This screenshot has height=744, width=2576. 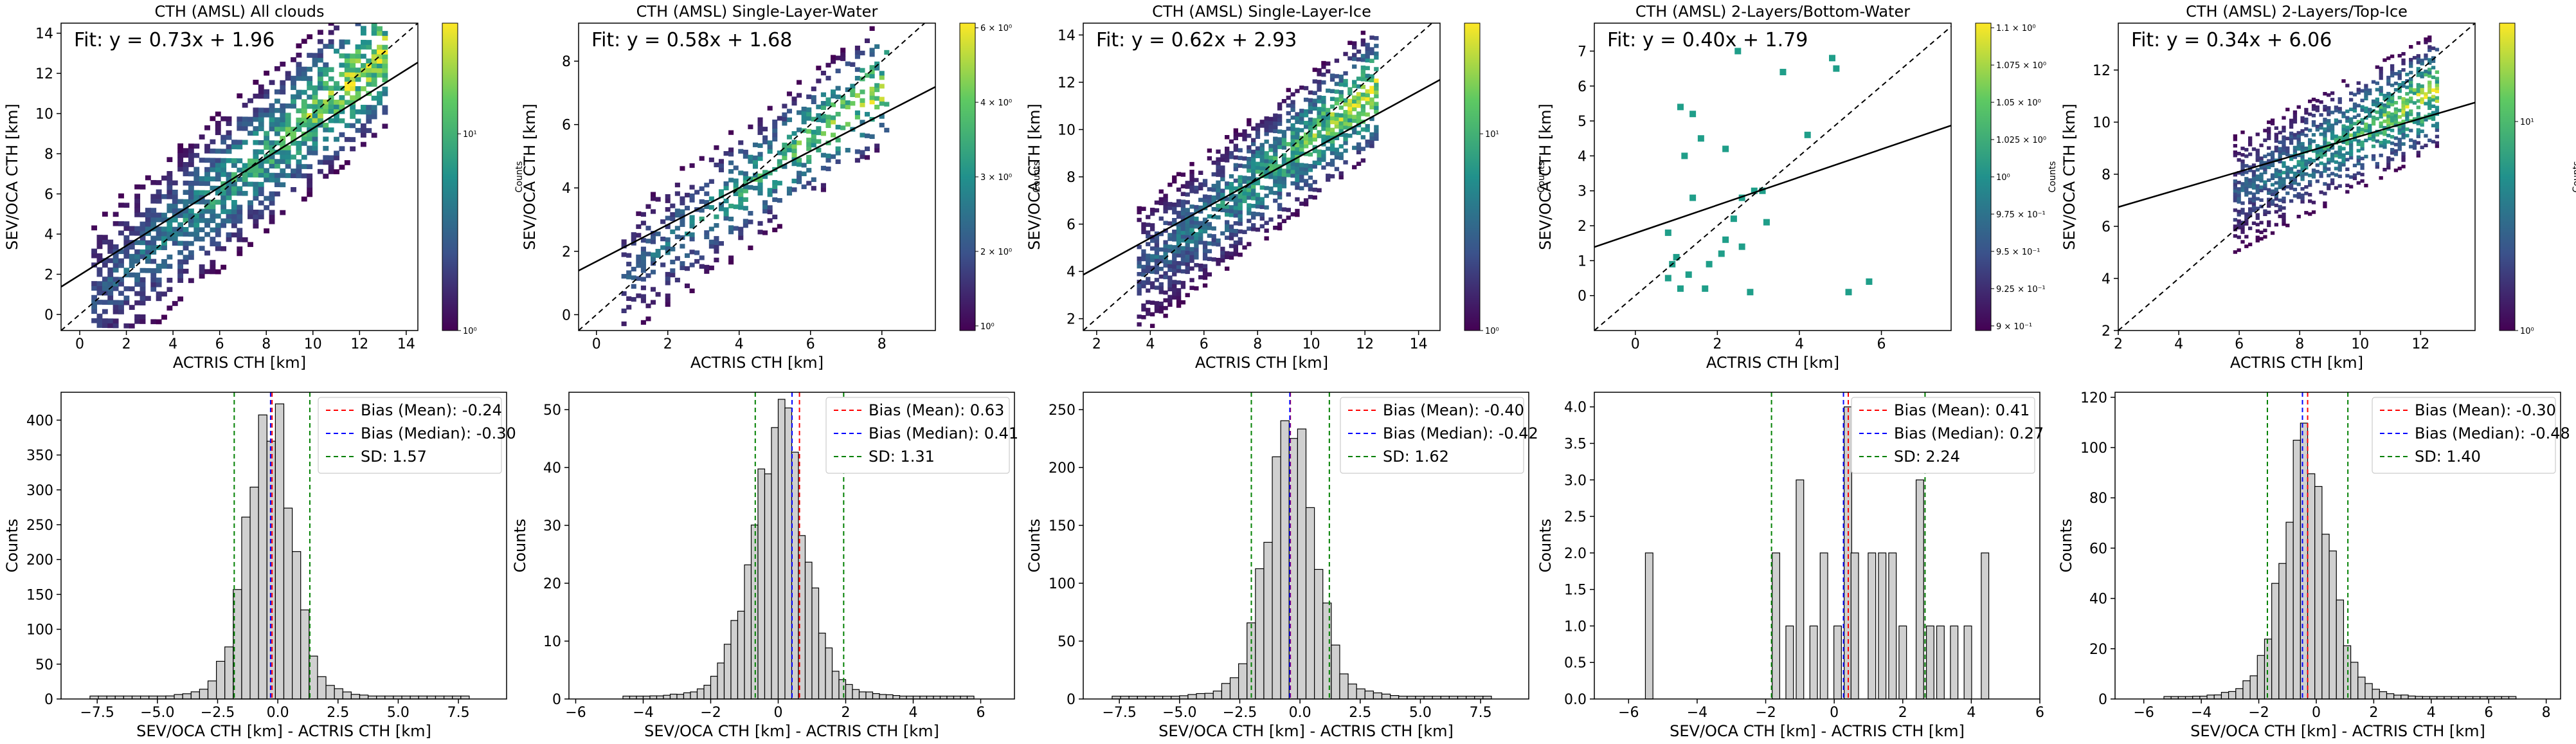 I want to click on x-axis-label: ACTRIS CTH [km], so click(x=2296, y=363).